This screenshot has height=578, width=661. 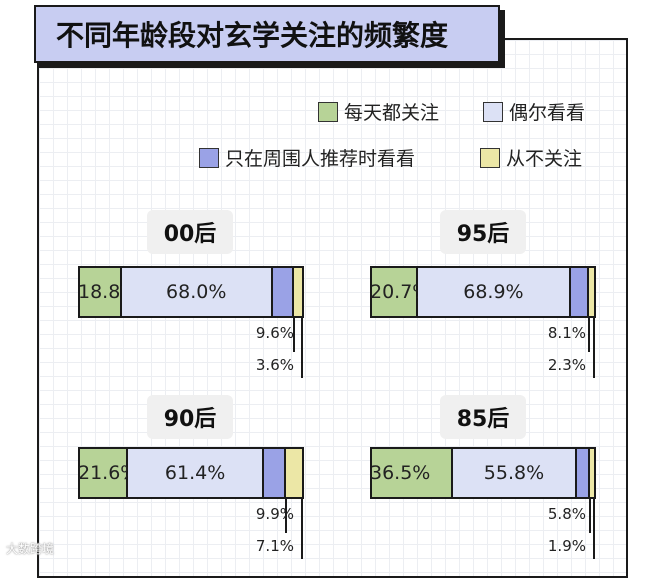 What do you see at coordinates (544, 159) in the screenshot?
I see `legend-label-never: 从不关注` at bounding box center [544, 159].